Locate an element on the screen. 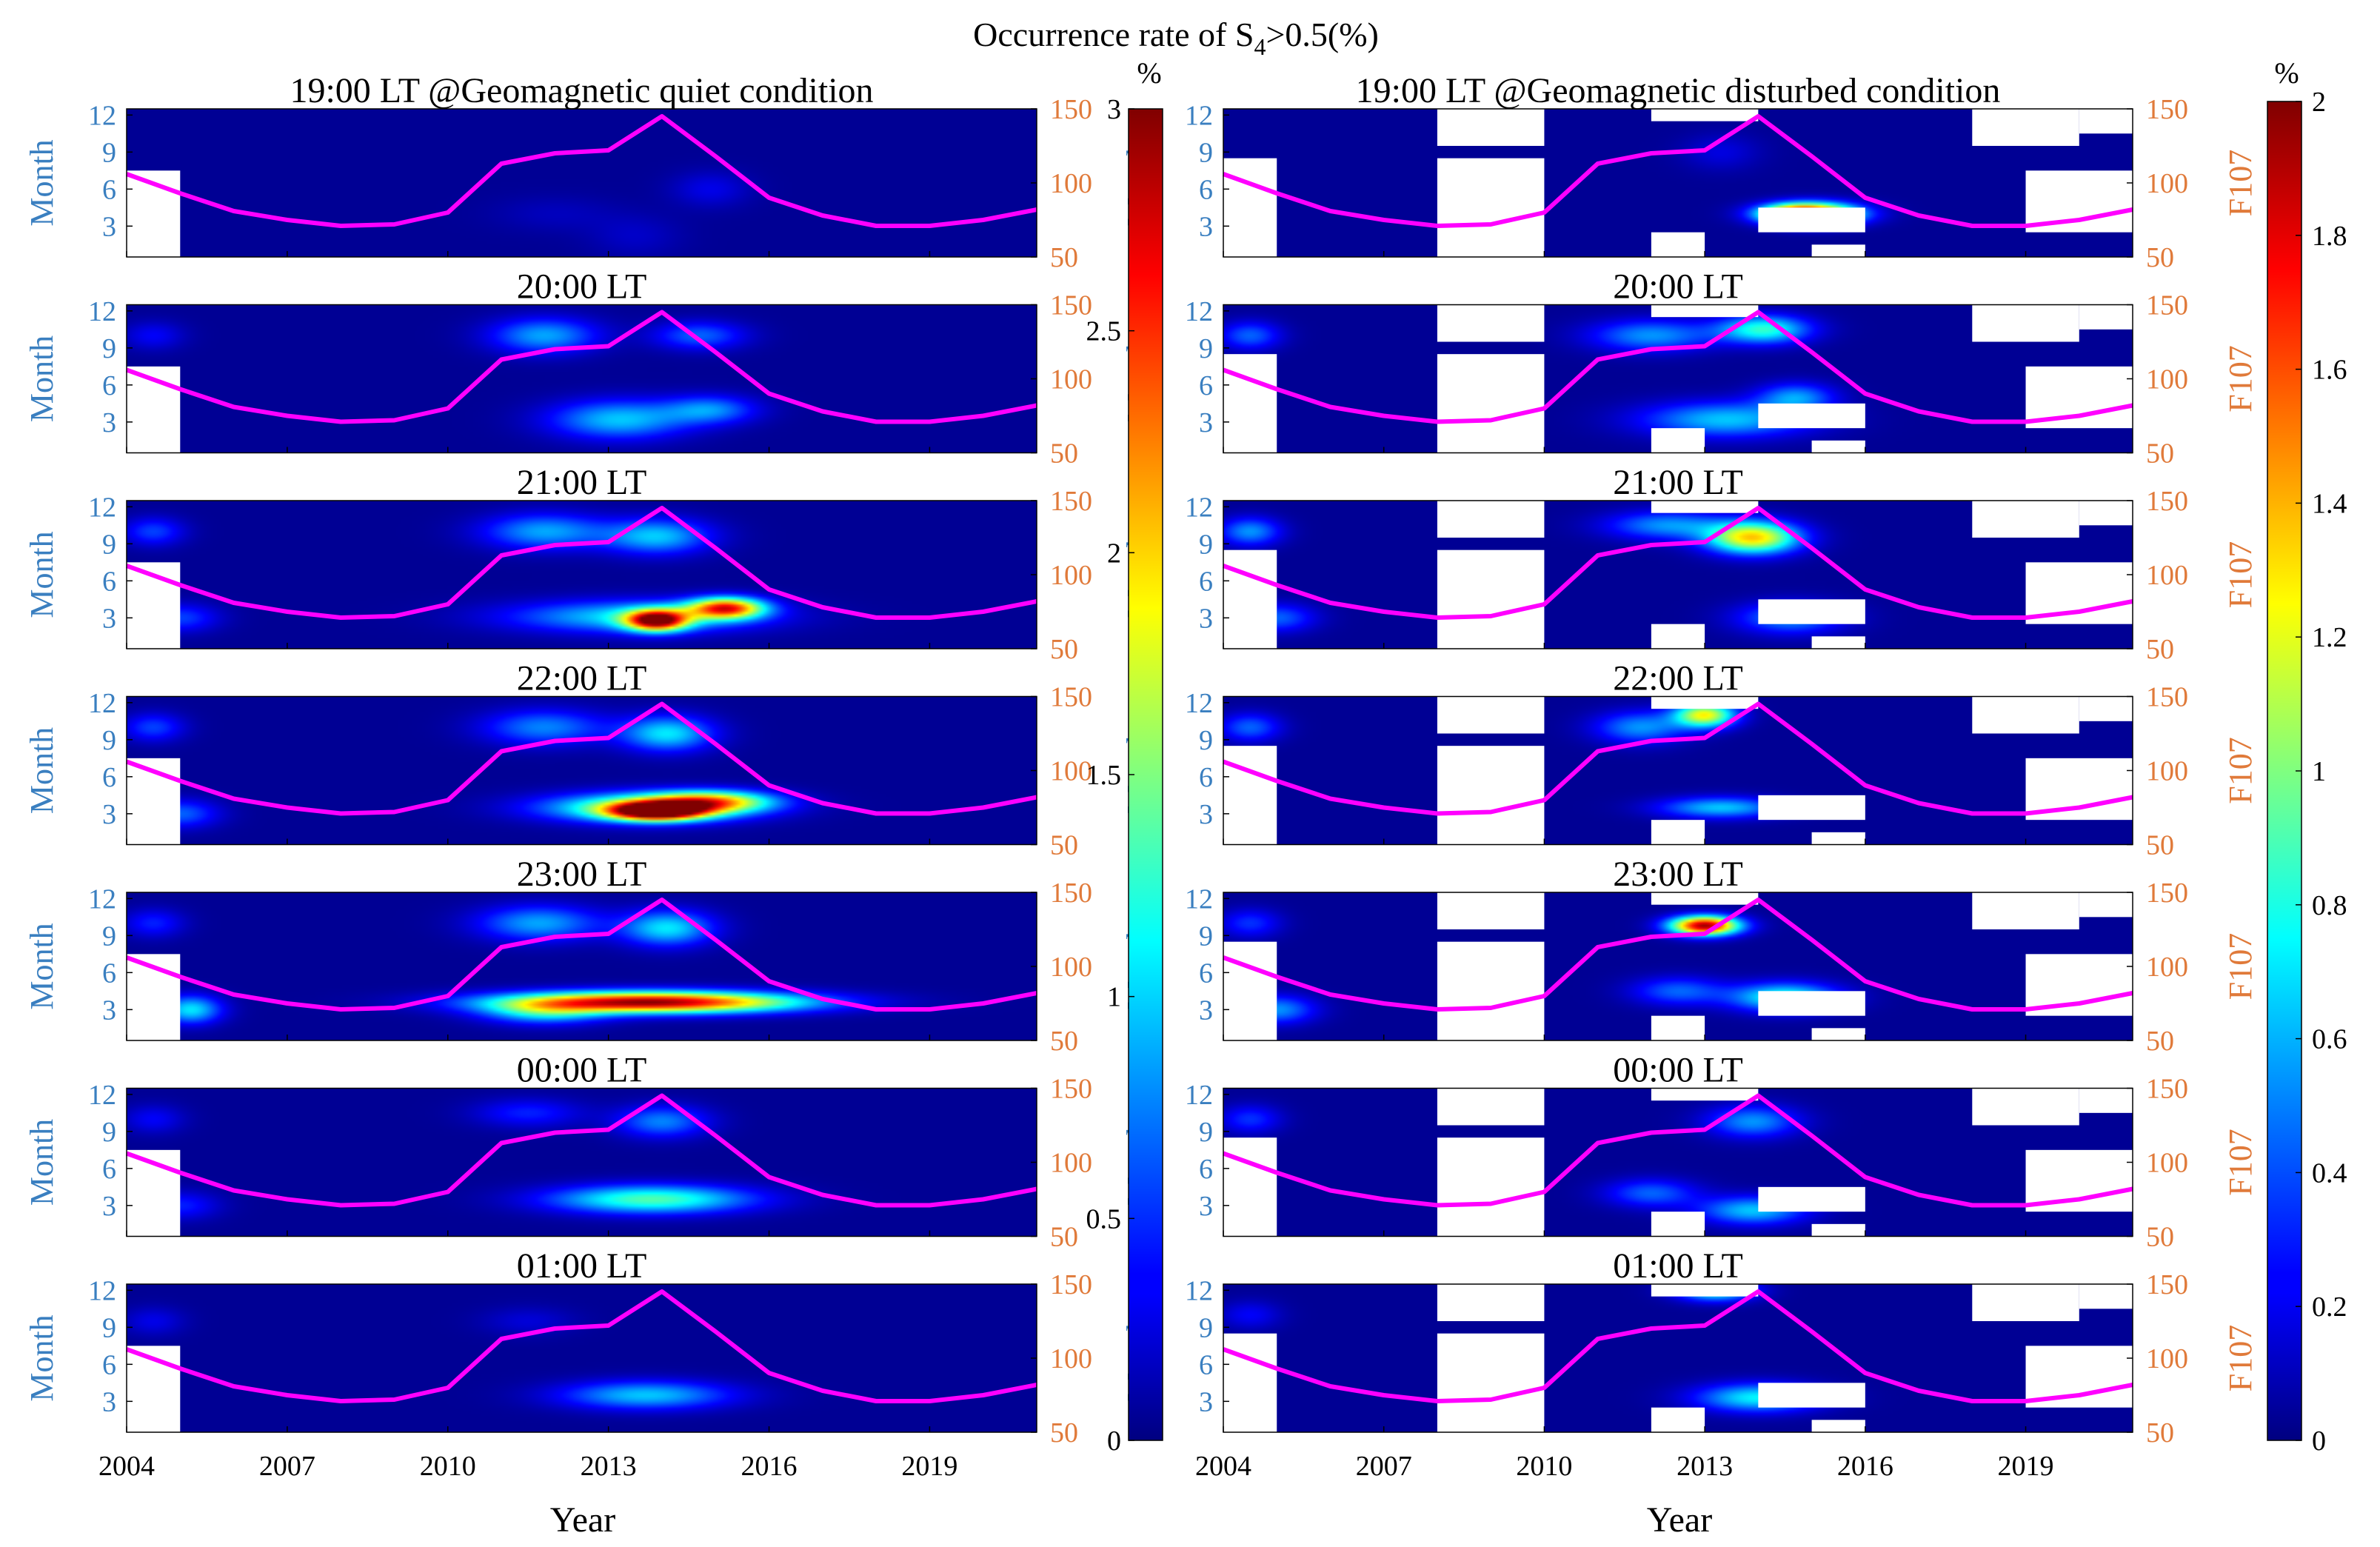 The image size is (2380, 1547). year-tick-label: 2016 is located at coordinates (769, 1466).